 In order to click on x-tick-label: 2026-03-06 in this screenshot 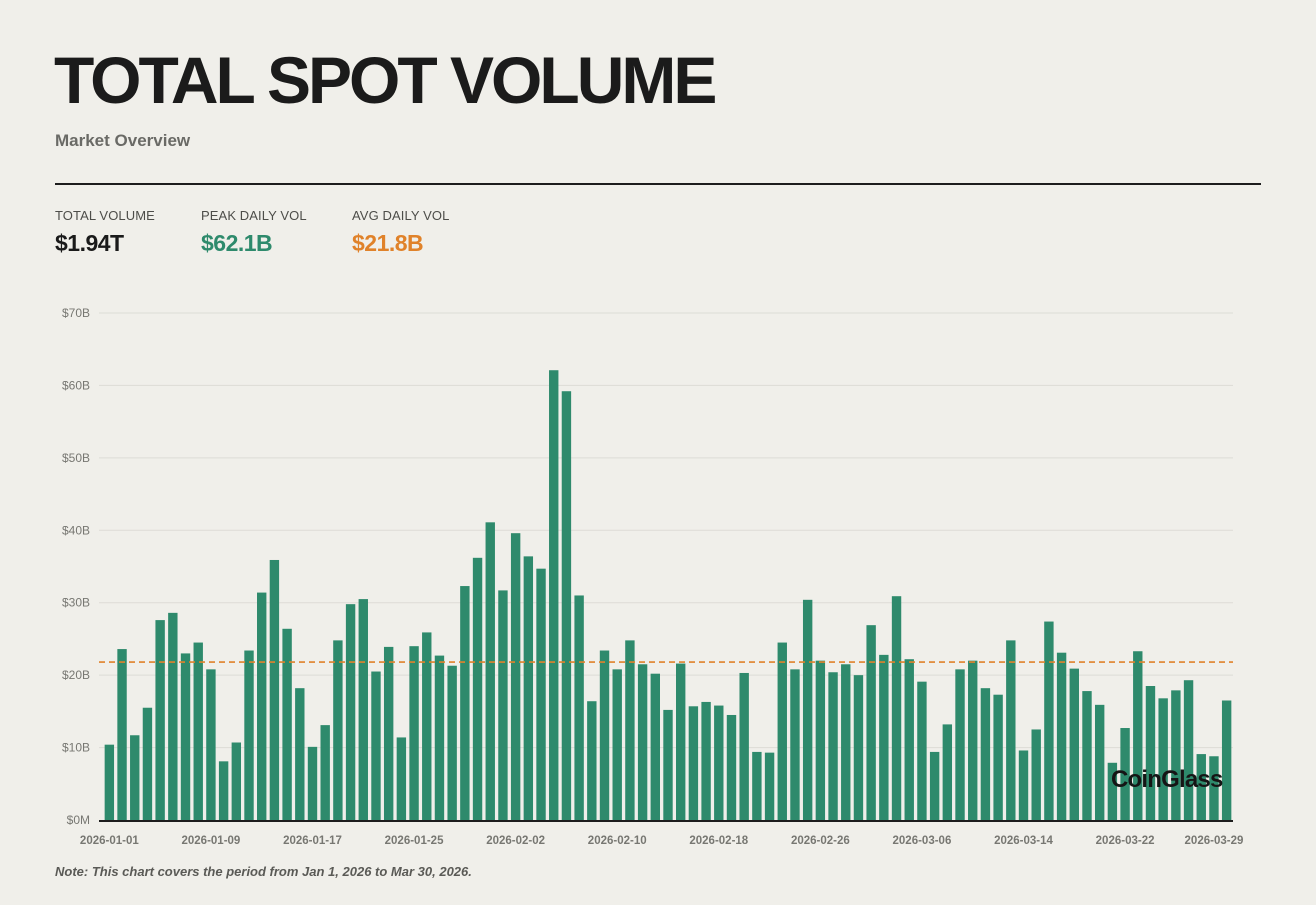, I will do `click(922, 841)`.